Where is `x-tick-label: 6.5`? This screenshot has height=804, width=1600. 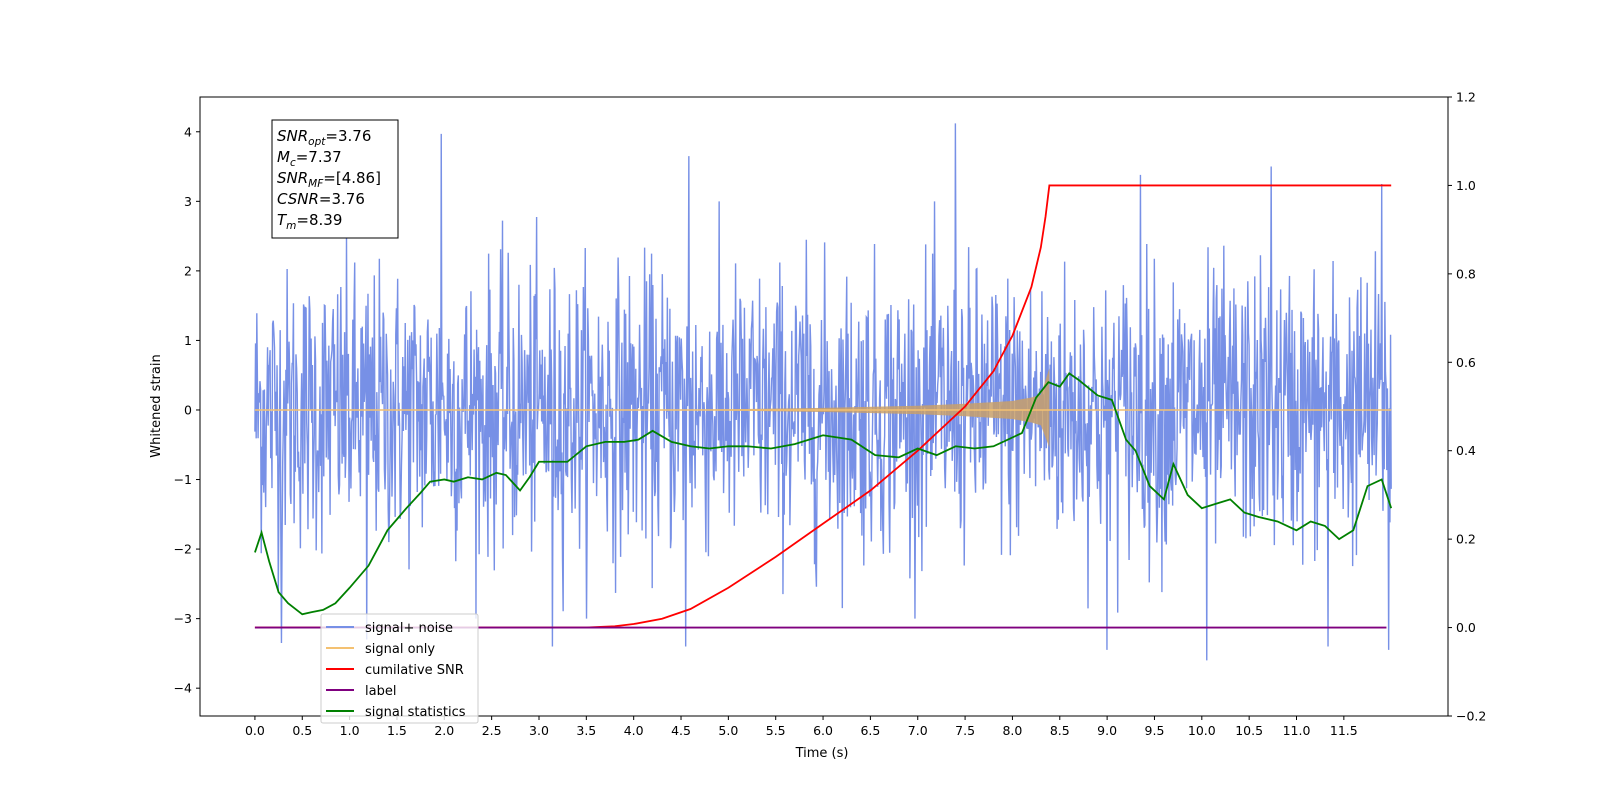
x-tick-label: 6.5 is located at coordinates (870, 730).